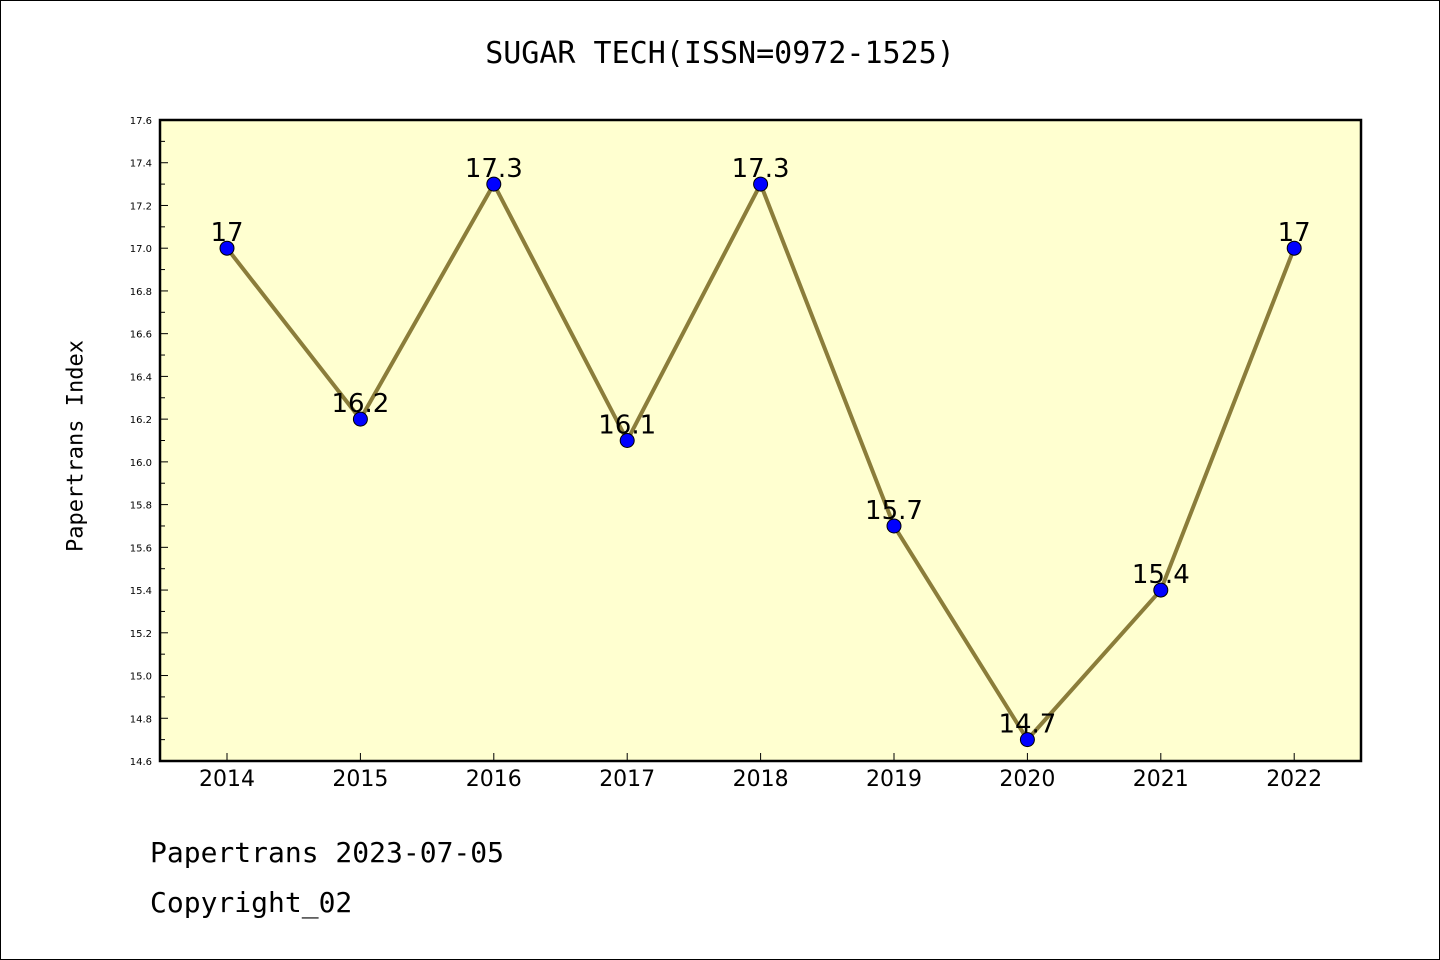  I want to click on data-label: 15.7, so click(894, 511).